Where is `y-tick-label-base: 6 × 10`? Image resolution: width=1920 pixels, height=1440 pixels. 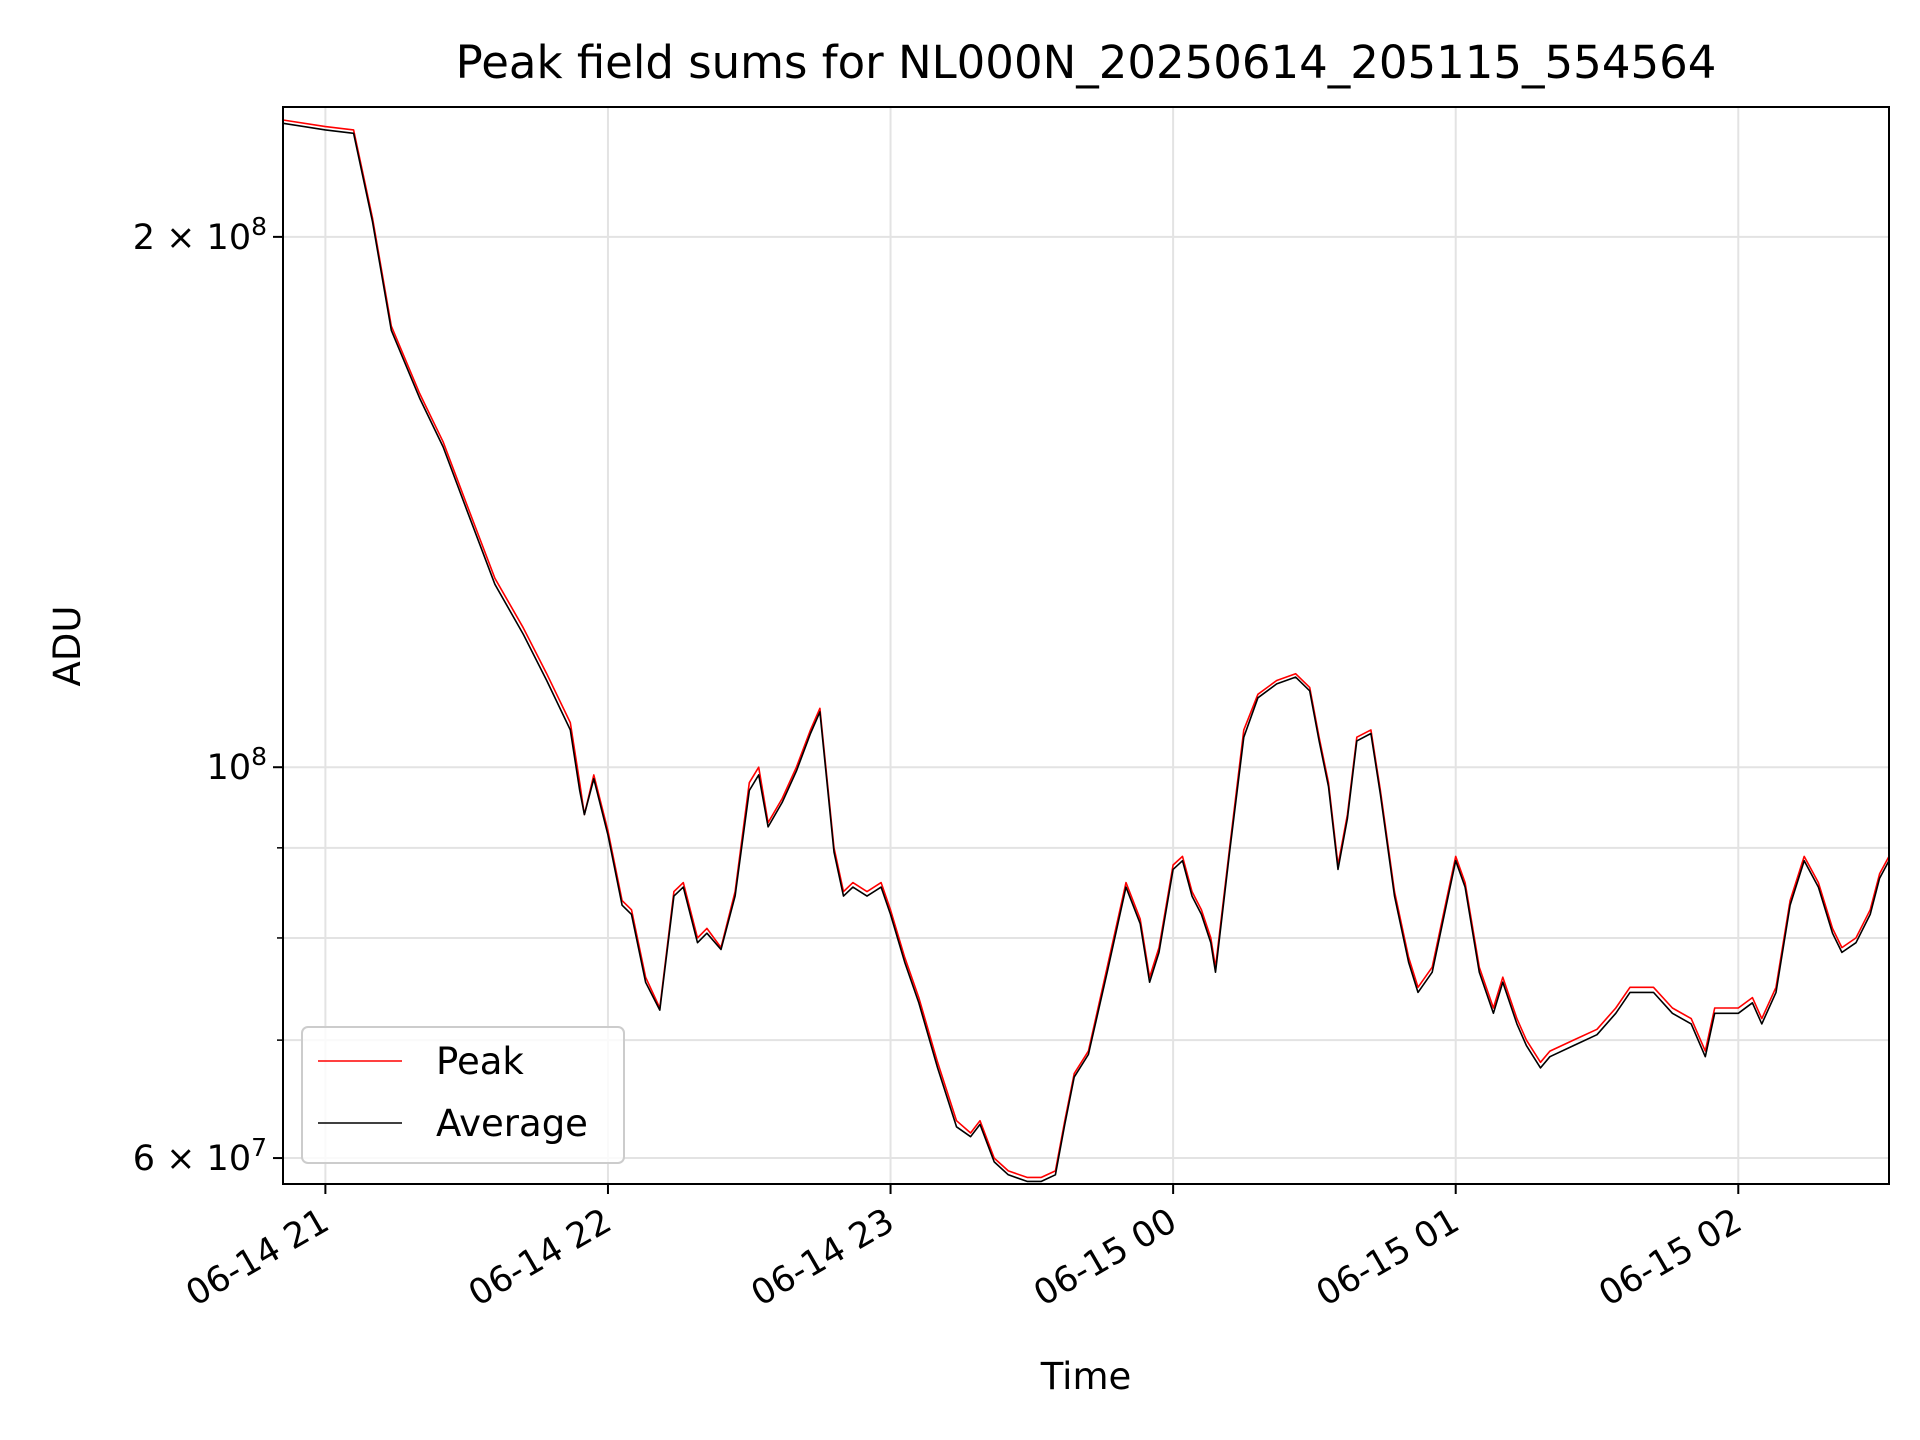
y-tick-label-base: 6 × 10 is located at coordinates (192, 1159).